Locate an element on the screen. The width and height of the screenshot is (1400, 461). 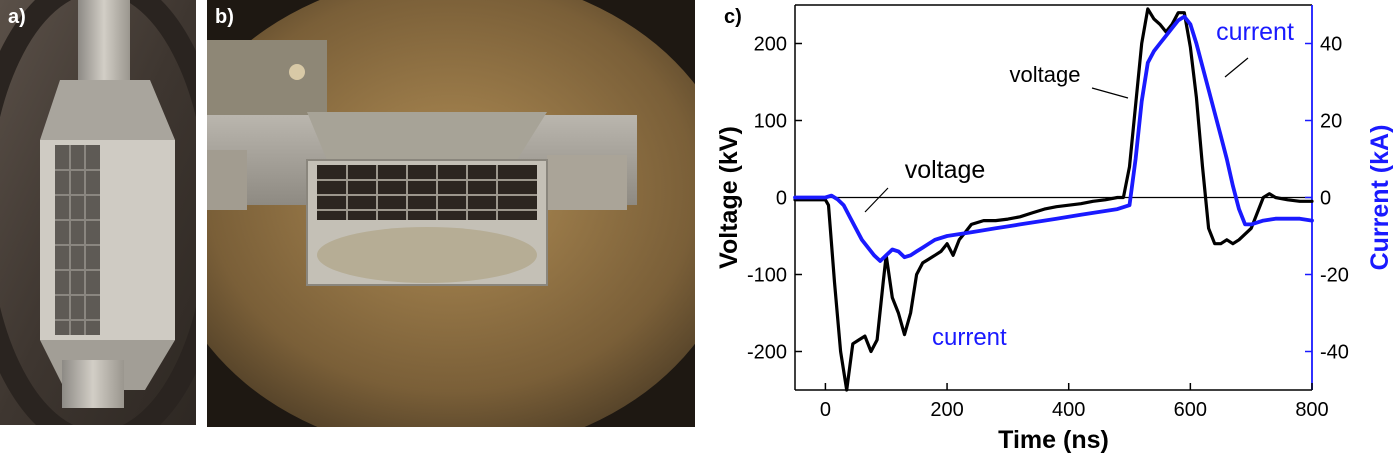
y-right-tick-label: 40 is located at coordinates (1331, 45).